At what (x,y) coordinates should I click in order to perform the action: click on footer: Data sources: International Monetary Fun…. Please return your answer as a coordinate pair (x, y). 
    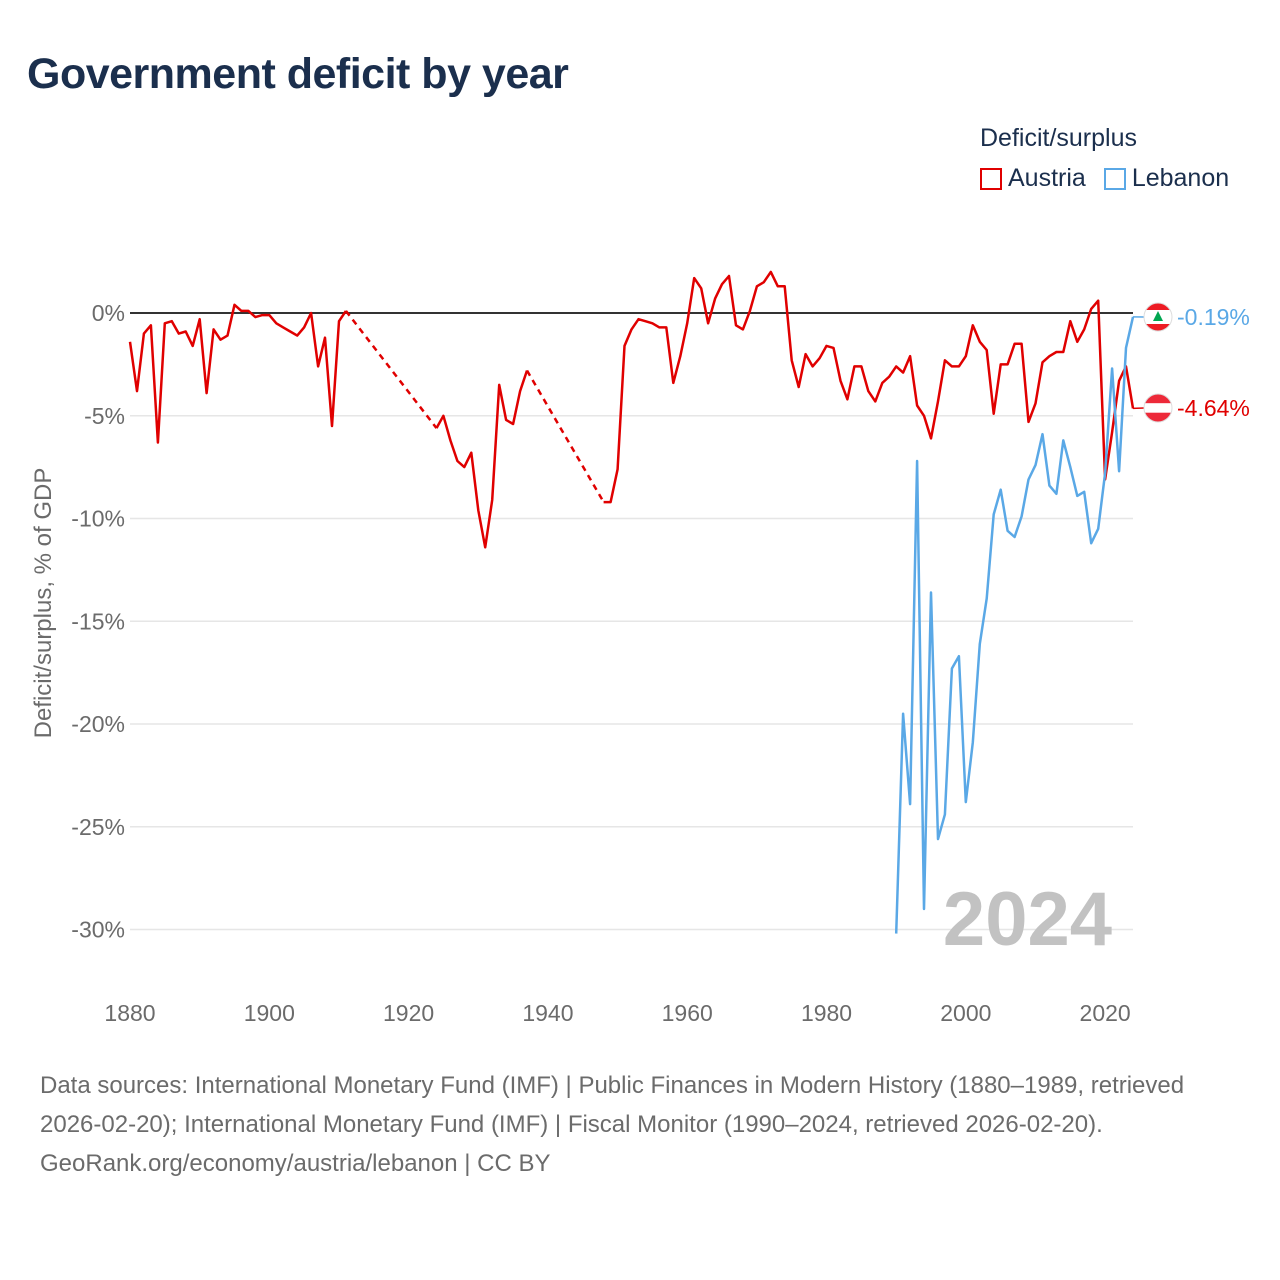
    Looking at the image, I should click on (640, 1124).